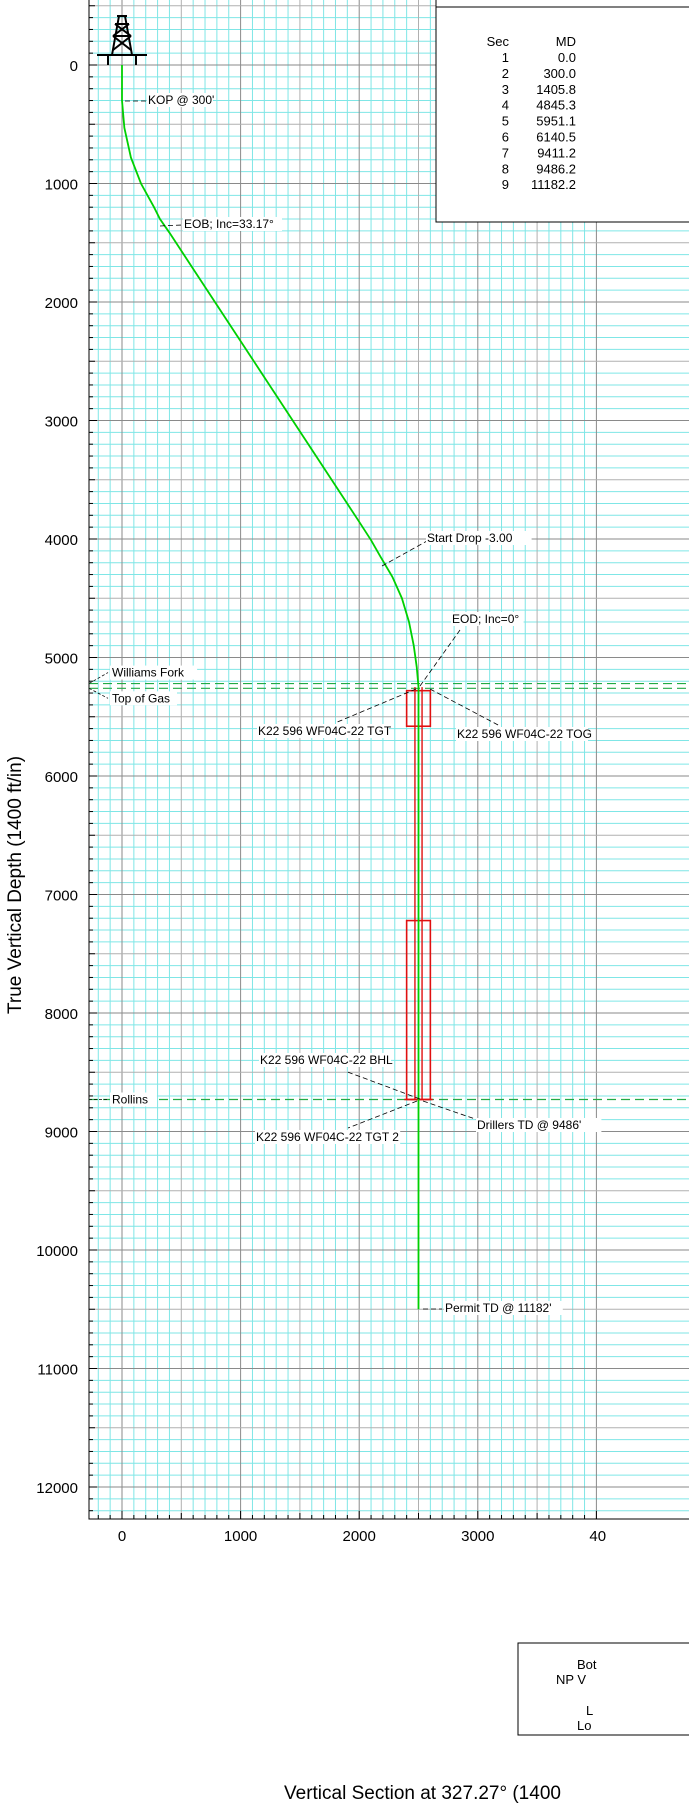 This screenshot has height=1813, width=689. I want to click on annotation-label: Start Drop -3.00, so click(470, 538).